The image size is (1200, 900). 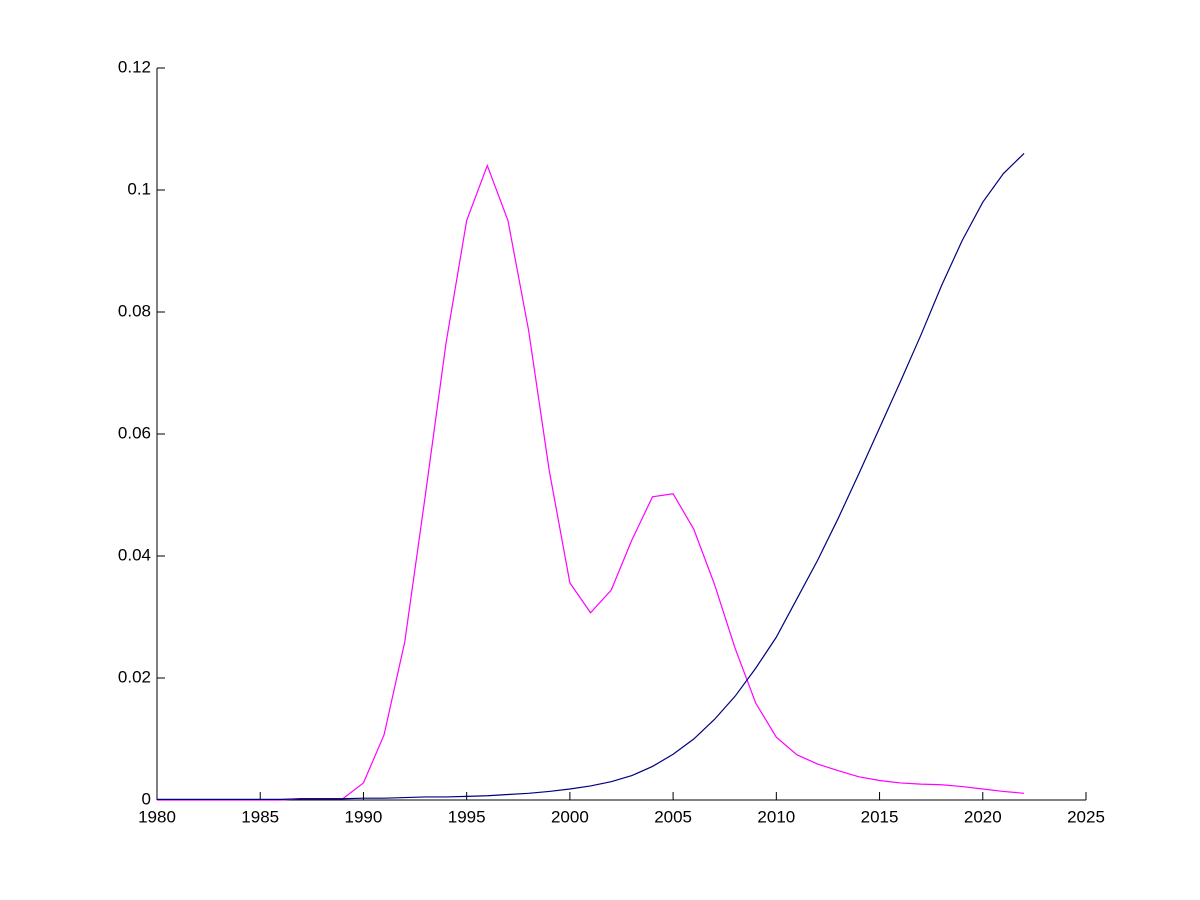 I want to click on x-tick-label: 2005, so click(x=673, y=816).